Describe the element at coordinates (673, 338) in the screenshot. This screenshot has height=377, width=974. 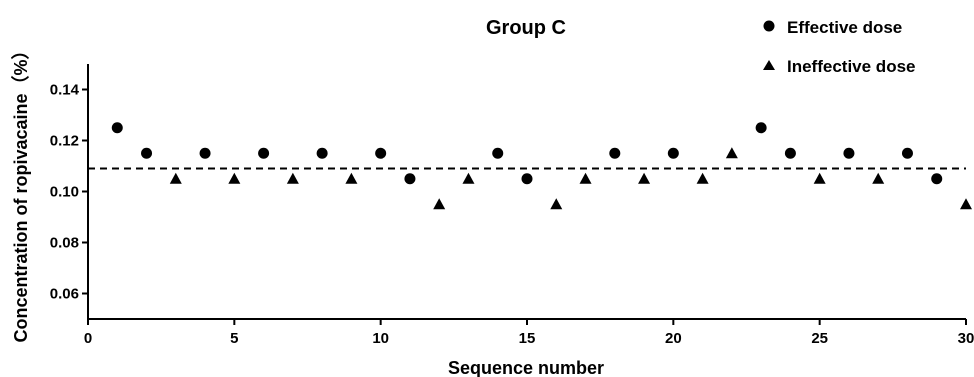
I see `x-tick-label: 20` at that location.